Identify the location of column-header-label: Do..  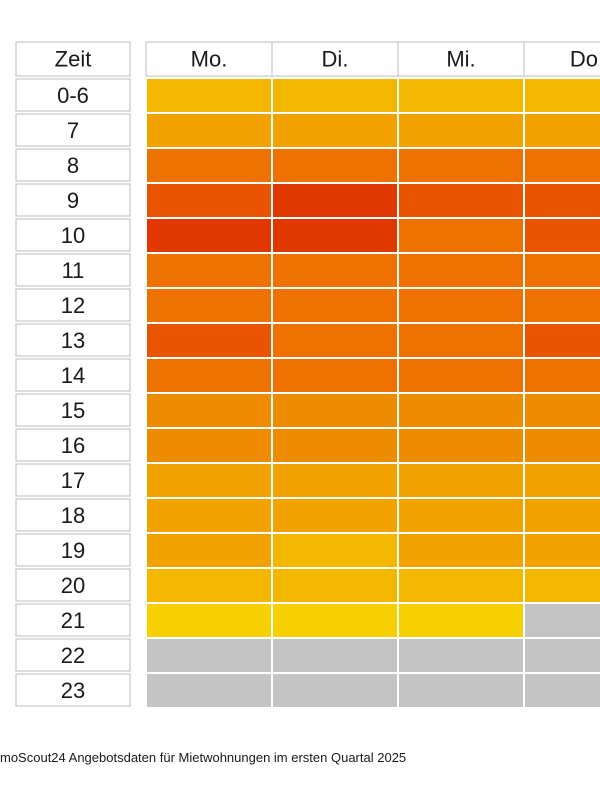
(585, 59).